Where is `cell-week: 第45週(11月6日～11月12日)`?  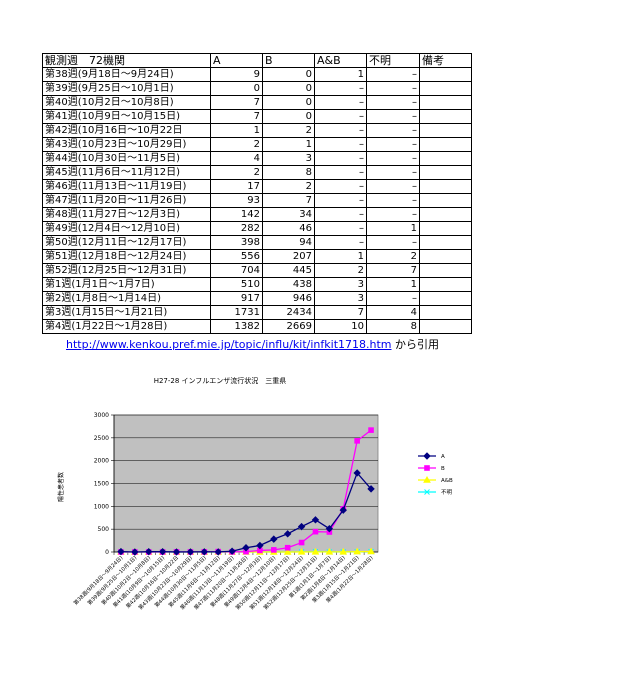
cell-week: 第45週(11月6日～11月12日) is located at coordinates (126, 172).